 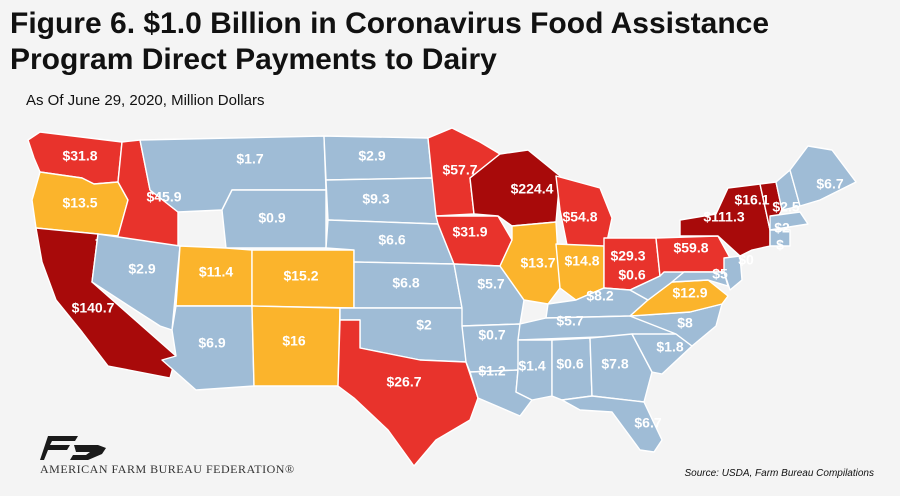 What do you see at coordinates (294, 341) in the screenshot?
I see `value-label-NM: $16` at bounding box center [294, 341].